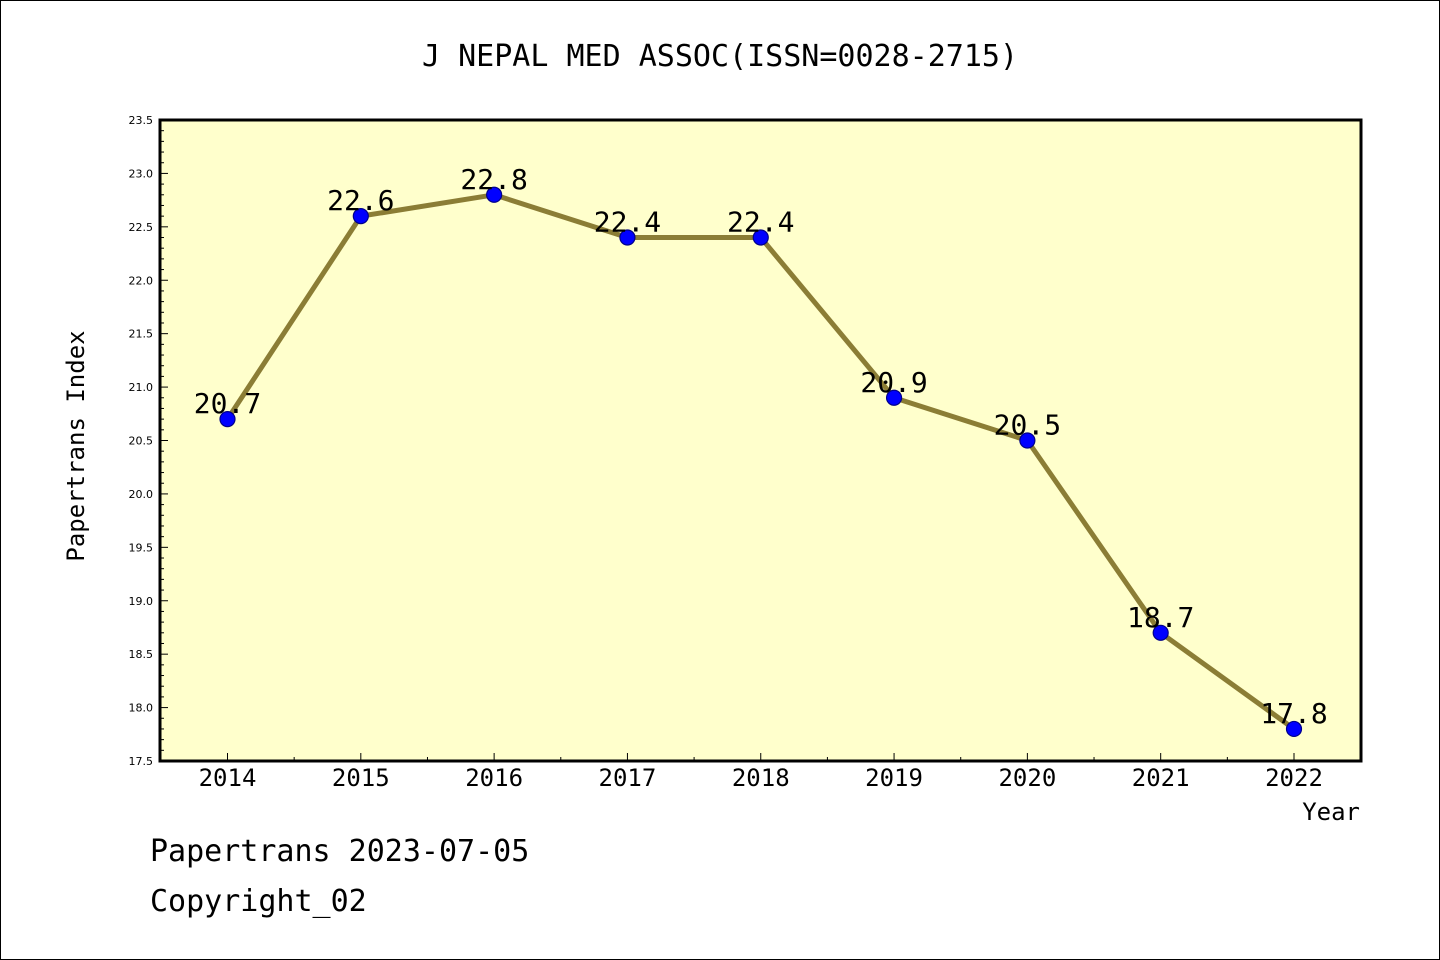 This screenshot has height=960, width=1440. I want to click on y-tick-label: 19.5, so click(141, 547).